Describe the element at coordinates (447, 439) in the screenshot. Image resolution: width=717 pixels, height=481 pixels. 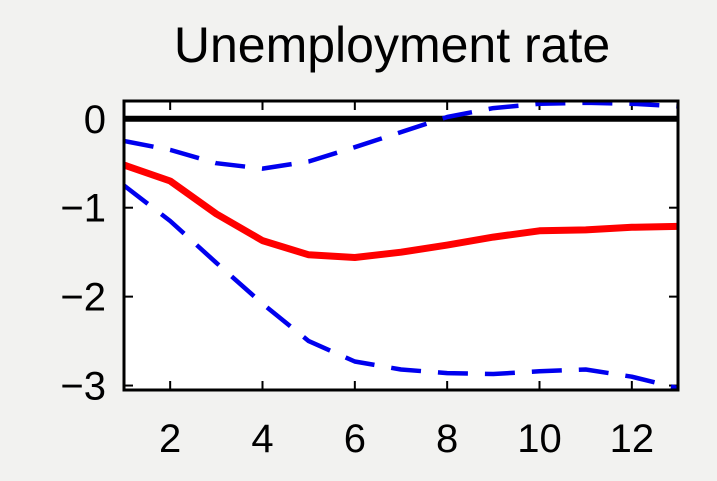
I see `x-tick-label: 8` at that location.